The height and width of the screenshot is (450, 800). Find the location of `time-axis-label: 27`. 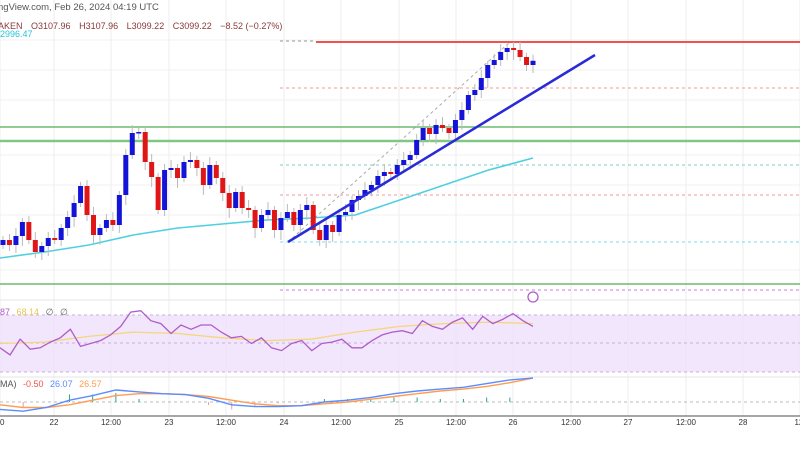

time-axis-label: 27 is located at coordinates (628, 422).